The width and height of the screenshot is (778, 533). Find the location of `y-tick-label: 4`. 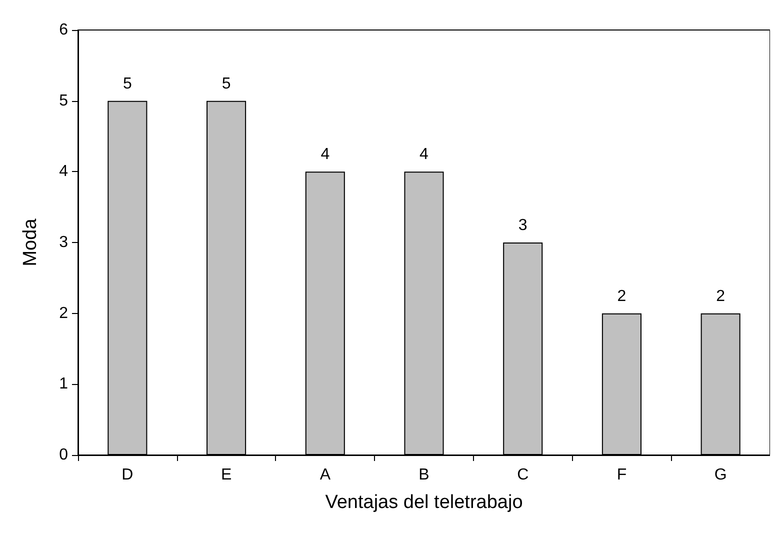

y-tick-label: 4 is located at coordinates (63, 171).